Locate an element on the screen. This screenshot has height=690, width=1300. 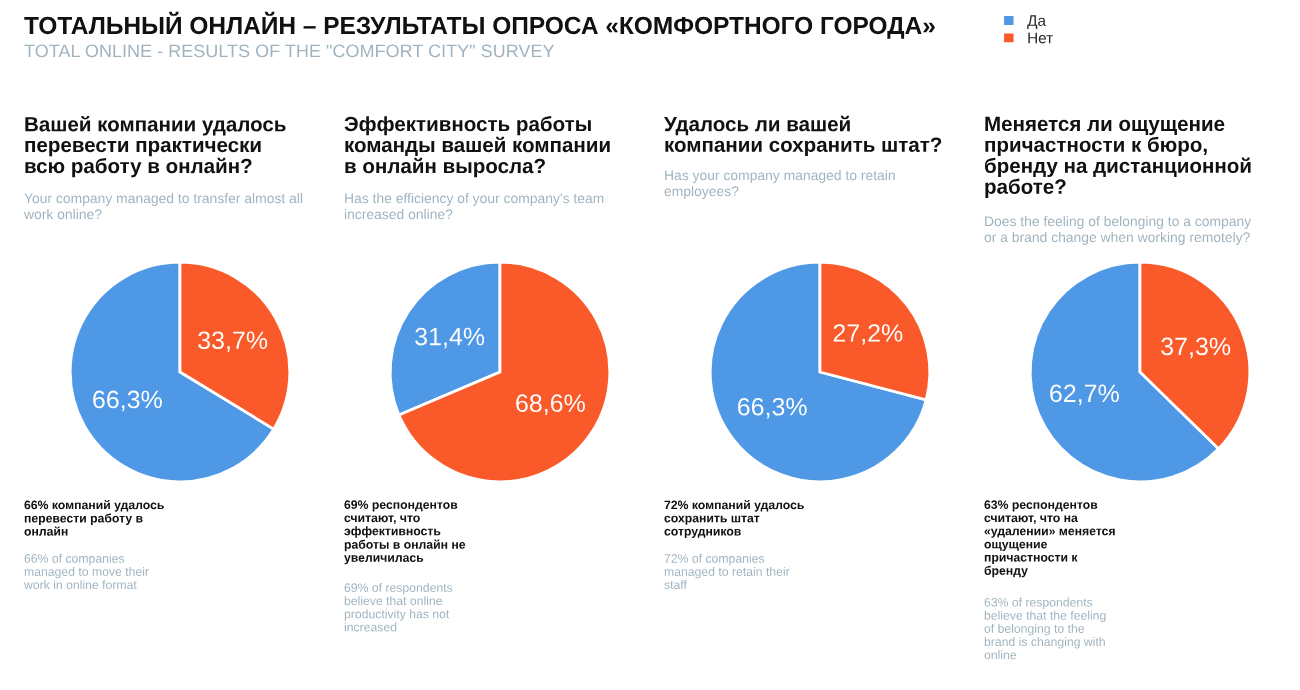
text: ТОТАЛЬНЫЙ ОНЛАЙН – РЕЗУЛЬТАТЫ ОПРОСА «КОМФОРТНОГО ГОРОДА» is located at coordinates (479, 25).